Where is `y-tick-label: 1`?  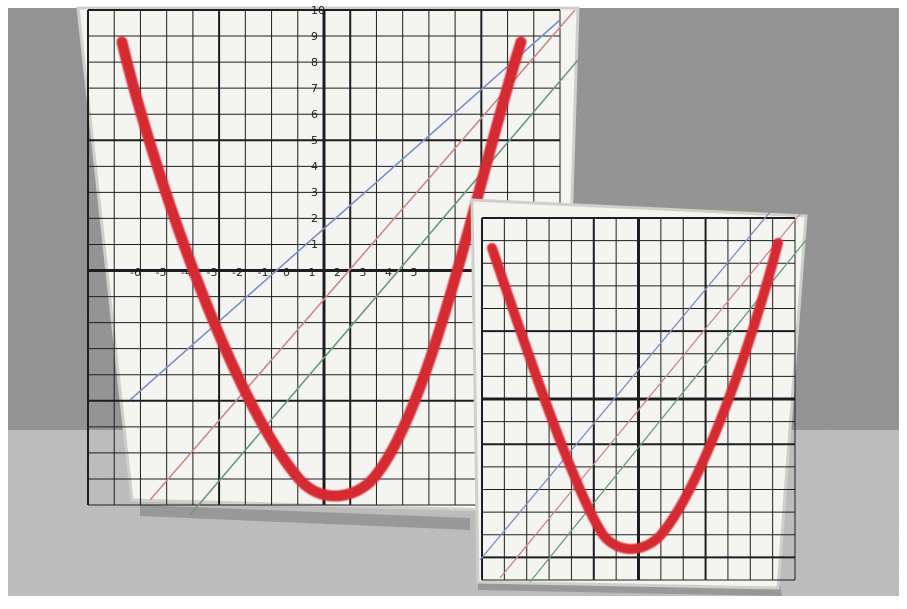
y-tick-label: 1 is located at coordinates (314, 244).